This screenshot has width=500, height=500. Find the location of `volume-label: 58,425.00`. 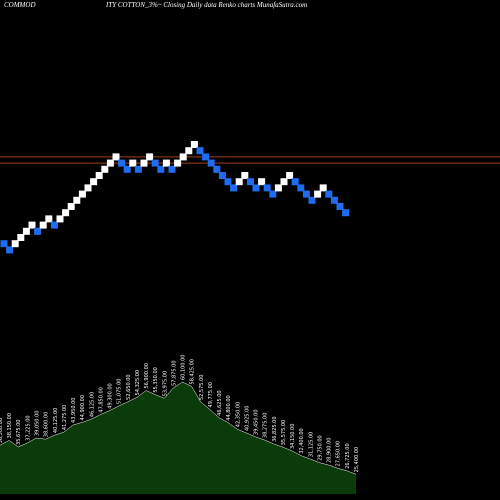

volume-label: 58,425.00 is located at coordinates (193, 371).